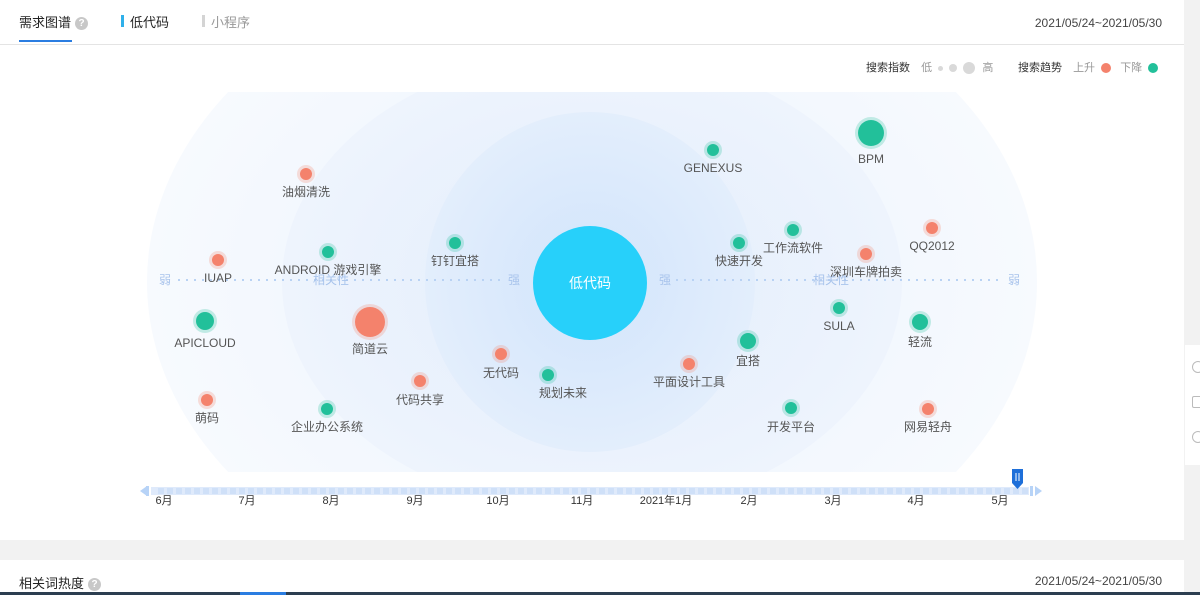 This screenshot has height=595, width=1200. I want to click on timeline-label: 3月, so click(832, 501).